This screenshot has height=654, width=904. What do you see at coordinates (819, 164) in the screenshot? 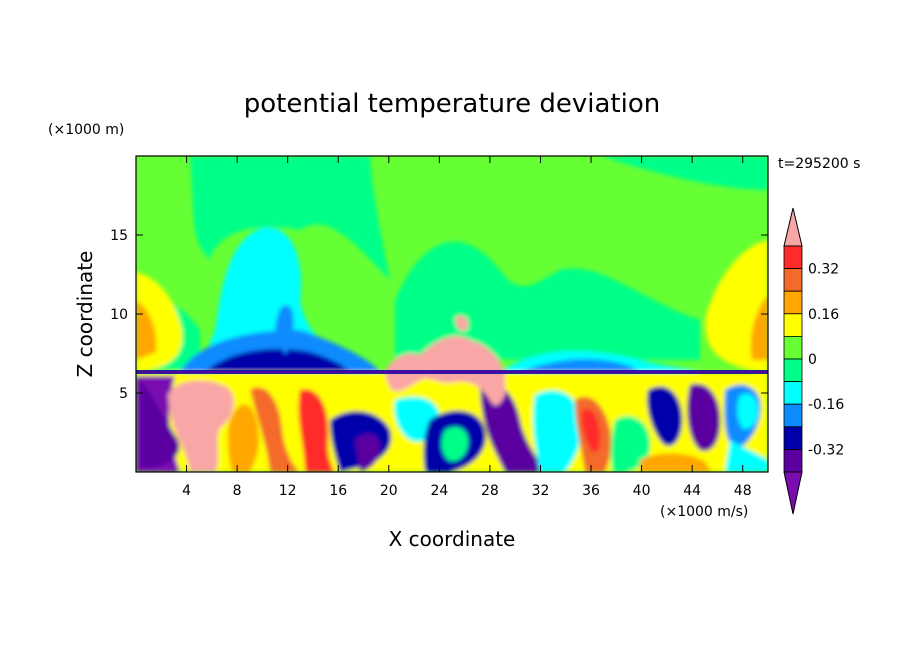
I see `time-label: t=295200 s` at bounding box center [819, 164].